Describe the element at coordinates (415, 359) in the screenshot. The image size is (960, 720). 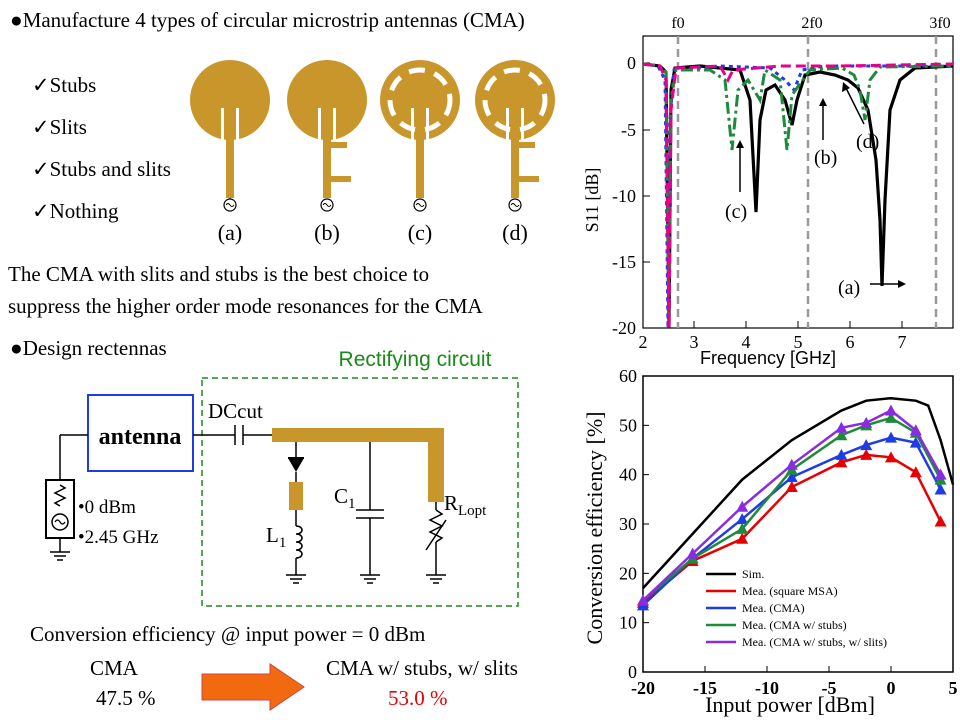
I see `rectifying-circuit-label: Rectifying circuit` at that location.